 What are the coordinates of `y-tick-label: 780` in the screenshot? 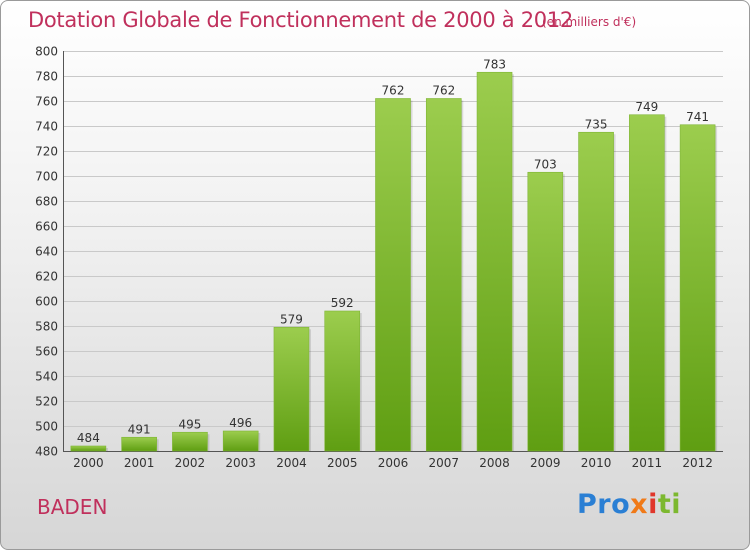 It's located at (46, 77).